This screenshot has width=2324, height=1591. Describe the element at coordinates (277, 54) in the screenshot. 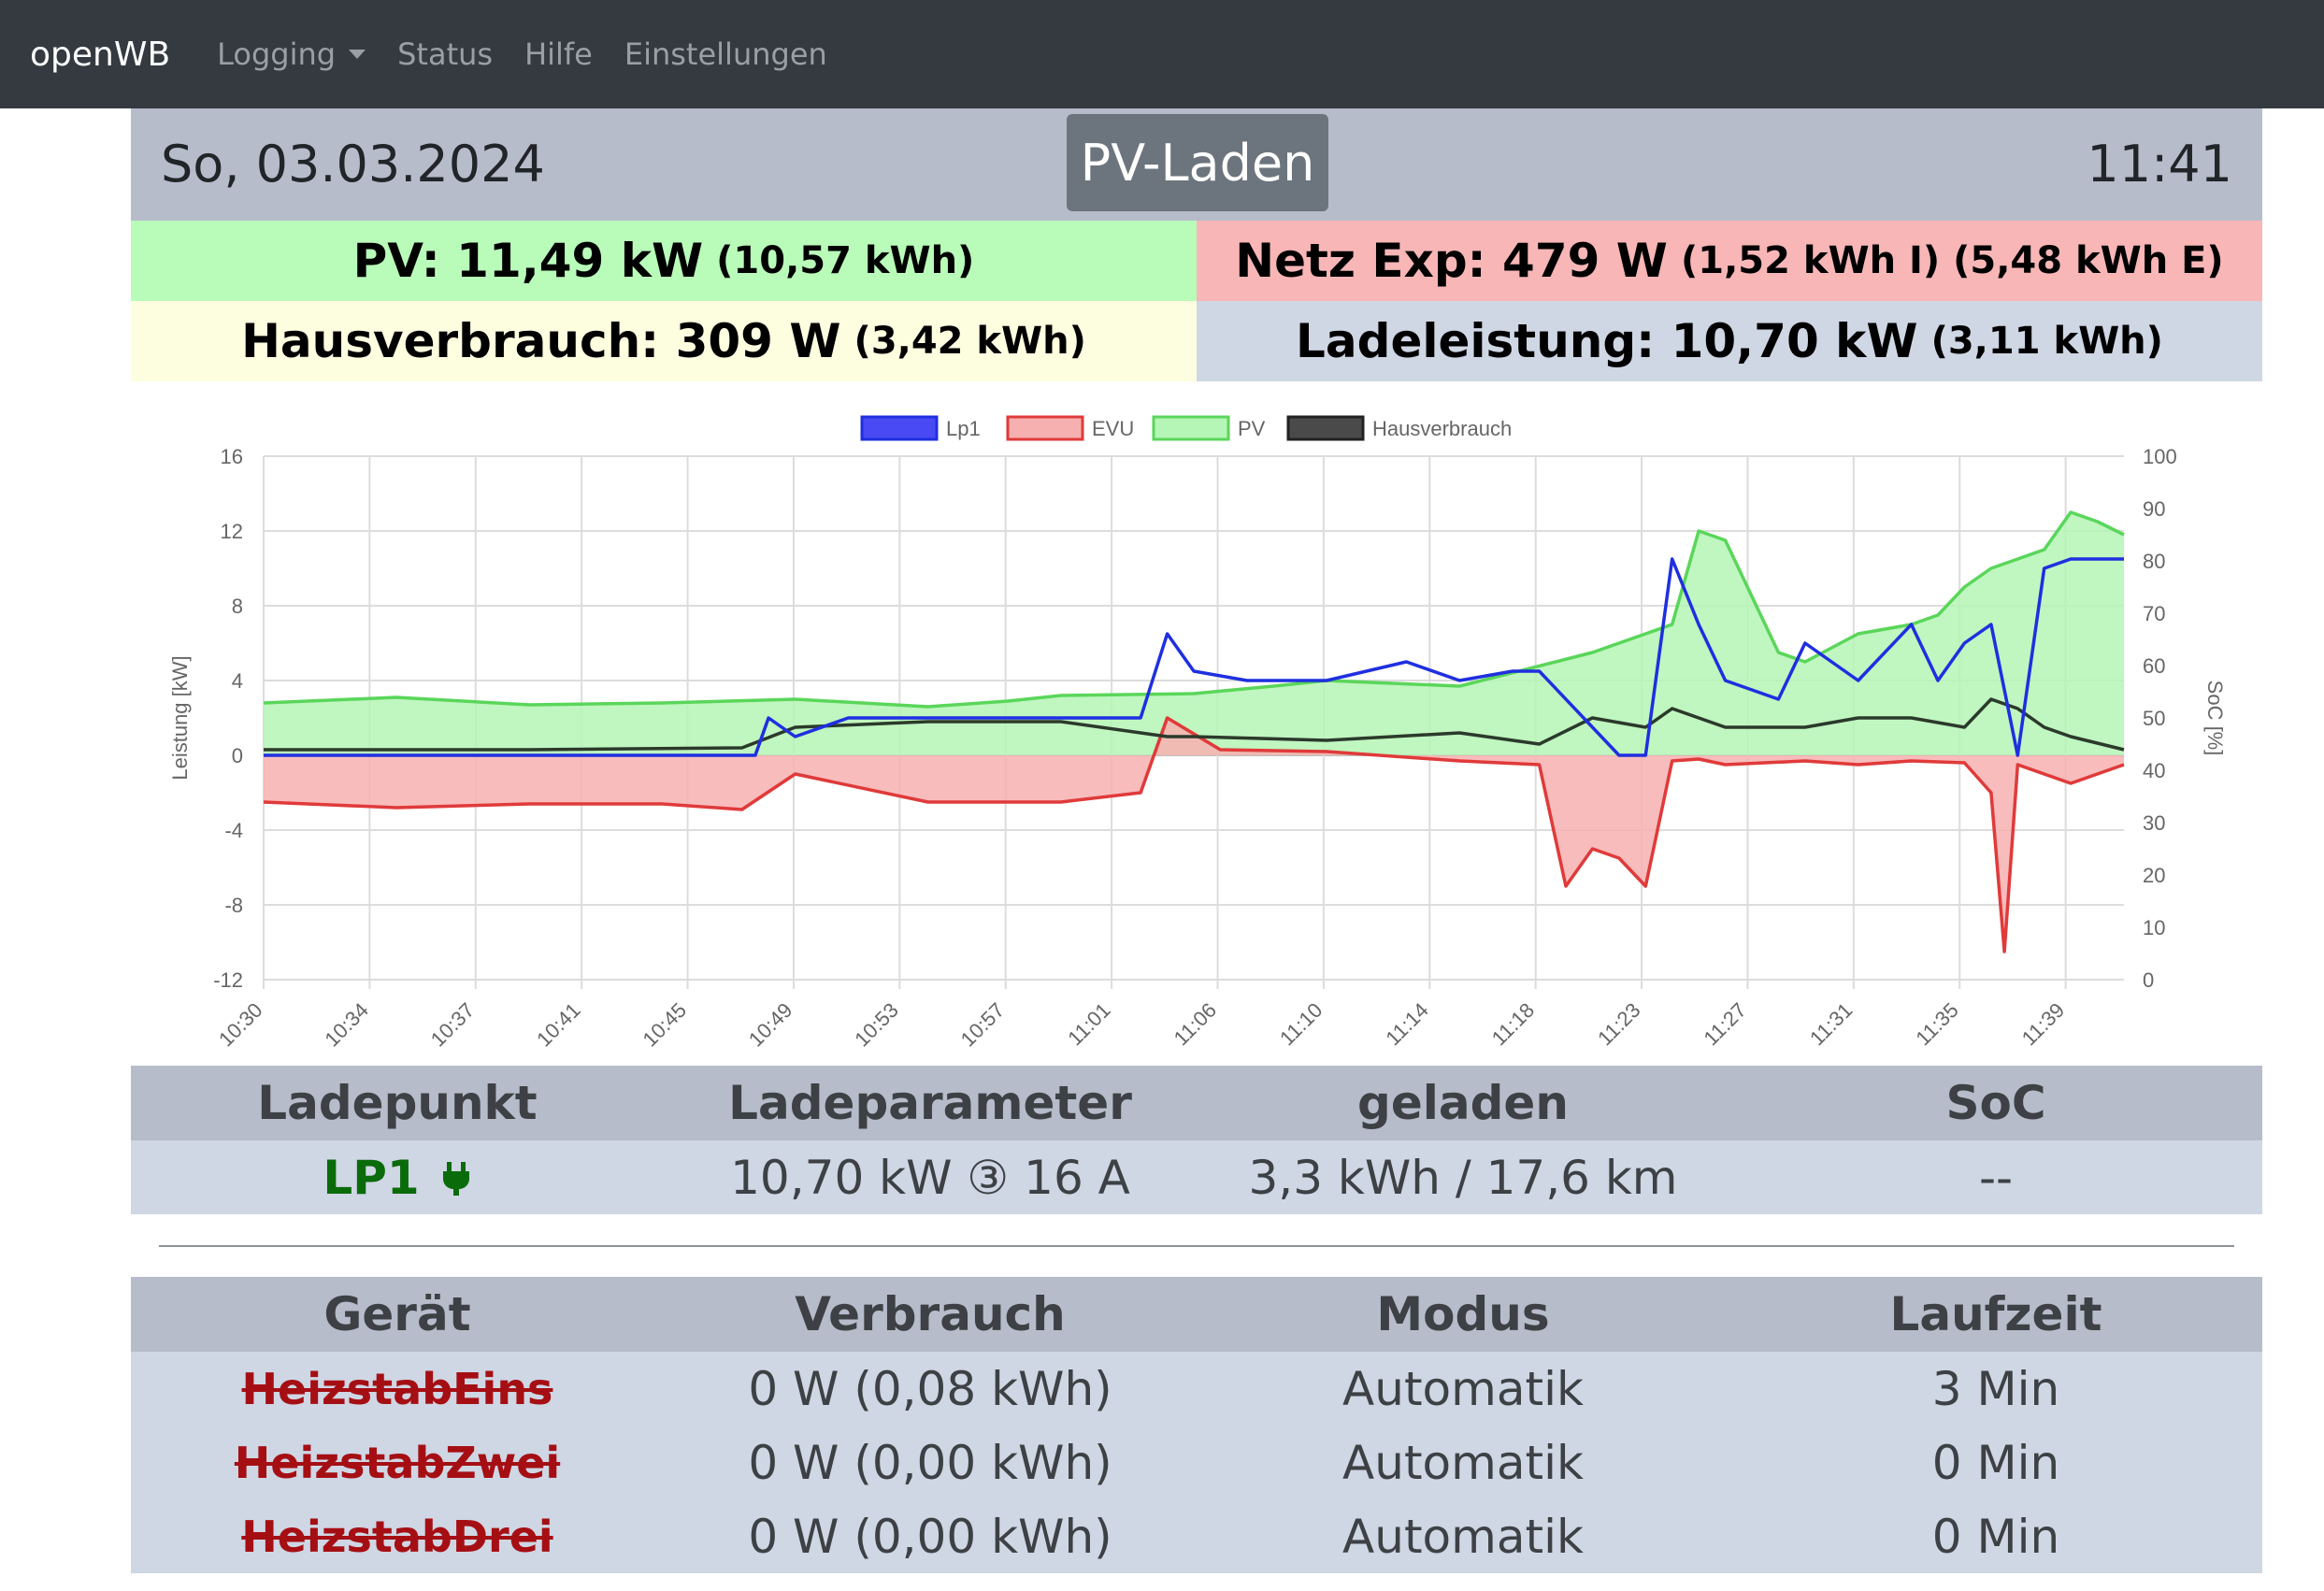

I see `nav-logging-label: Logging` at that location.